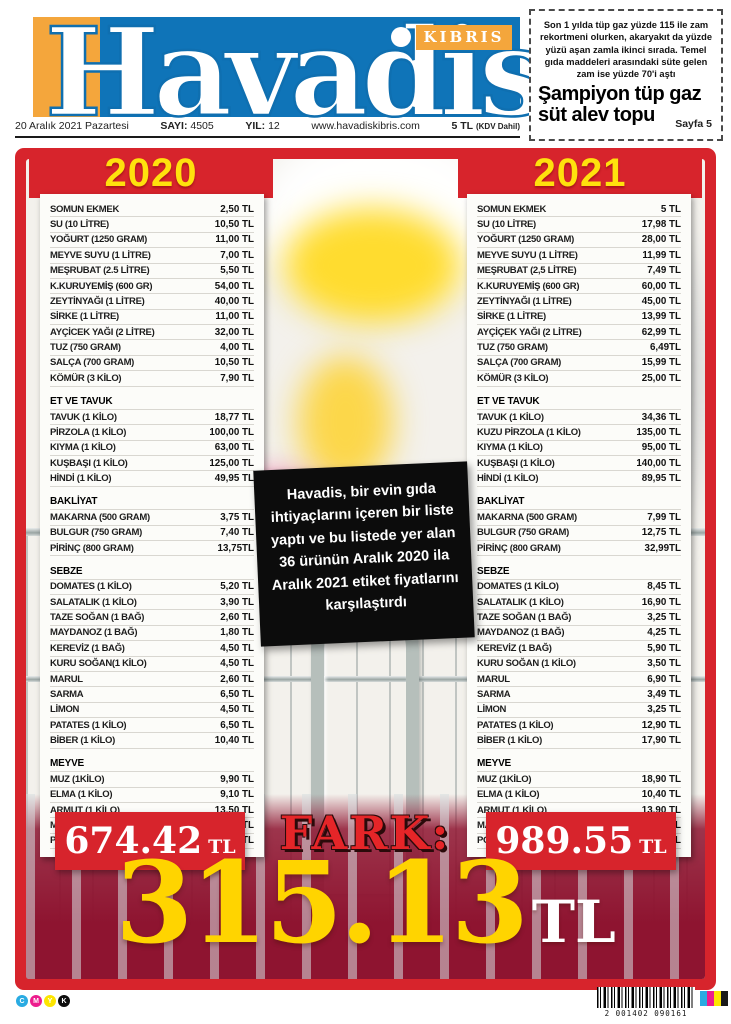 The width and height of the screenshot is (731, 1024). I want to click on item-label: ELMA (1 KİLO), so click(81, 795).